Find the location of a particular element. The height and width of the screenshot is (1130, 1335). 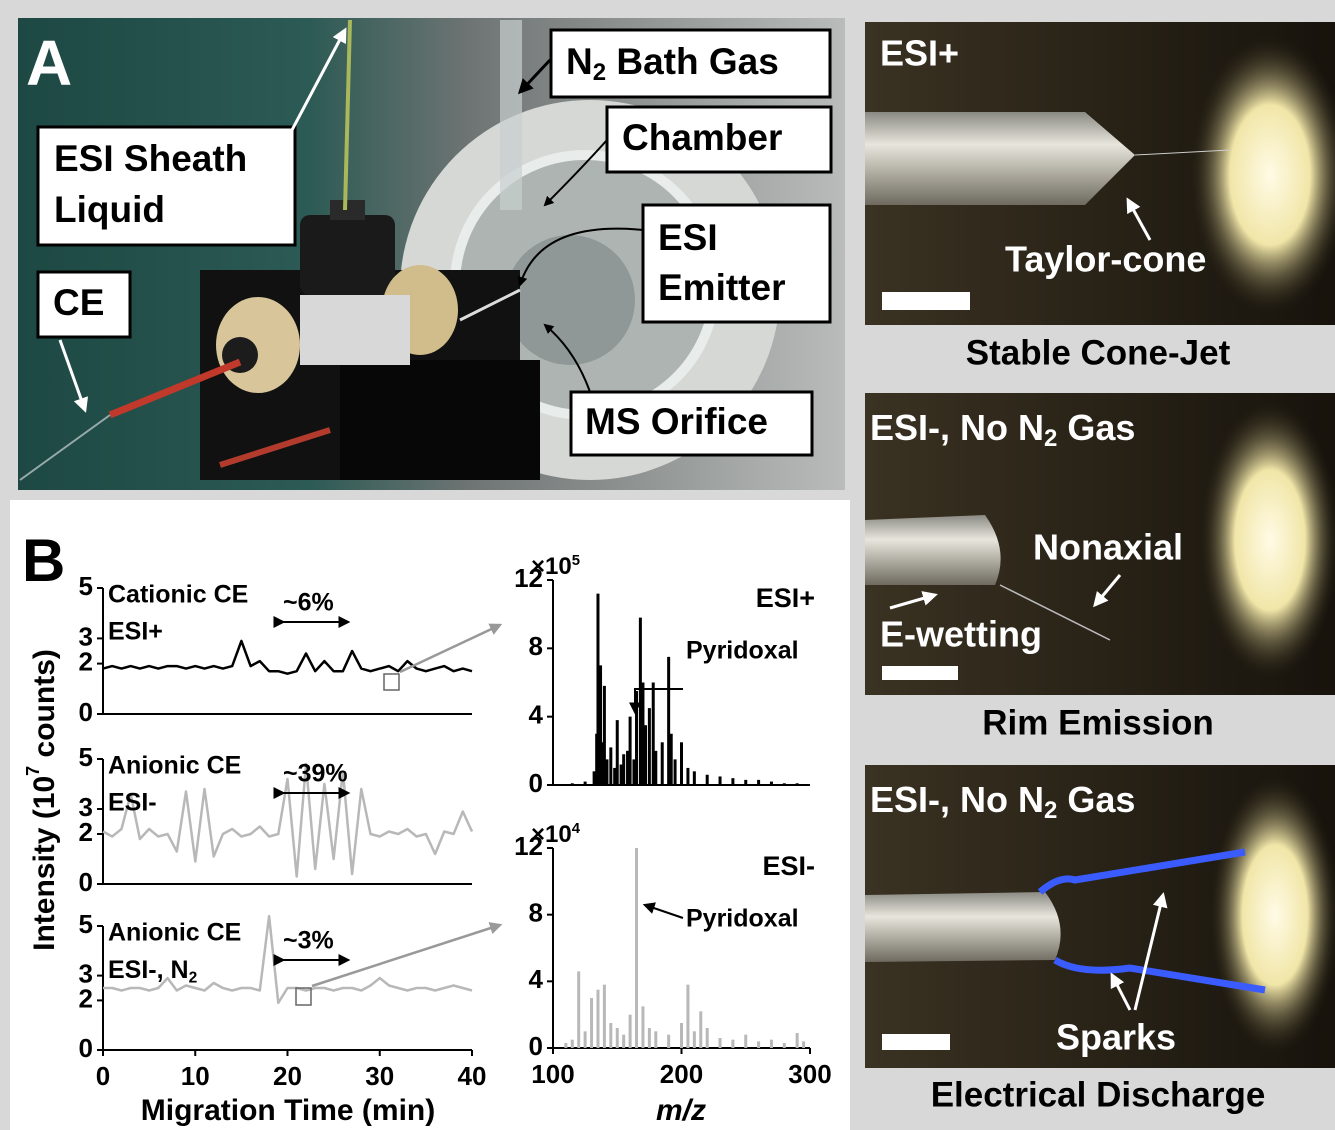

label: CE is located at coordinates (78, 302).